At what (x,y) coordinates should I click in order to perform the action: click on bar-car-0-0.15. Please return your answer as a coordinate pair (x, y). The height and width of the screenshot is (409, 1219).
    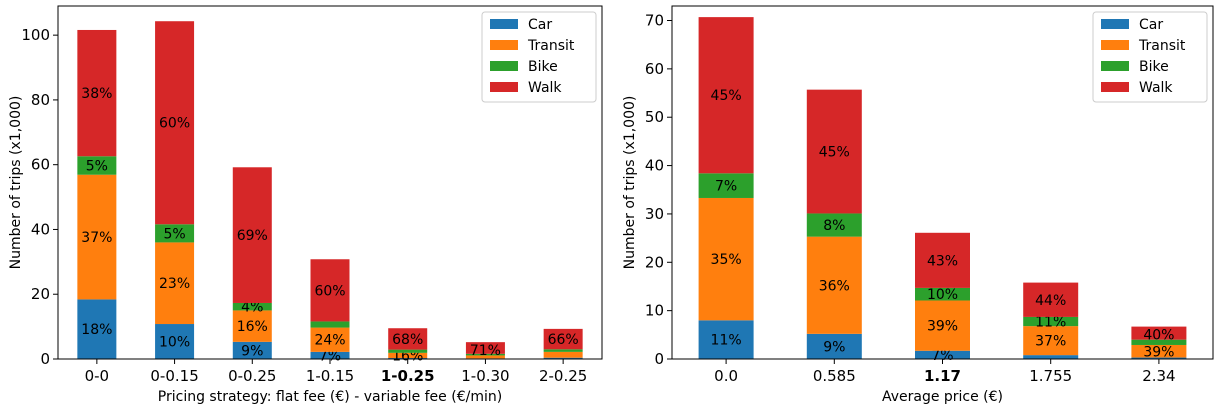
    Looking at the image, I should click on (175, 341).